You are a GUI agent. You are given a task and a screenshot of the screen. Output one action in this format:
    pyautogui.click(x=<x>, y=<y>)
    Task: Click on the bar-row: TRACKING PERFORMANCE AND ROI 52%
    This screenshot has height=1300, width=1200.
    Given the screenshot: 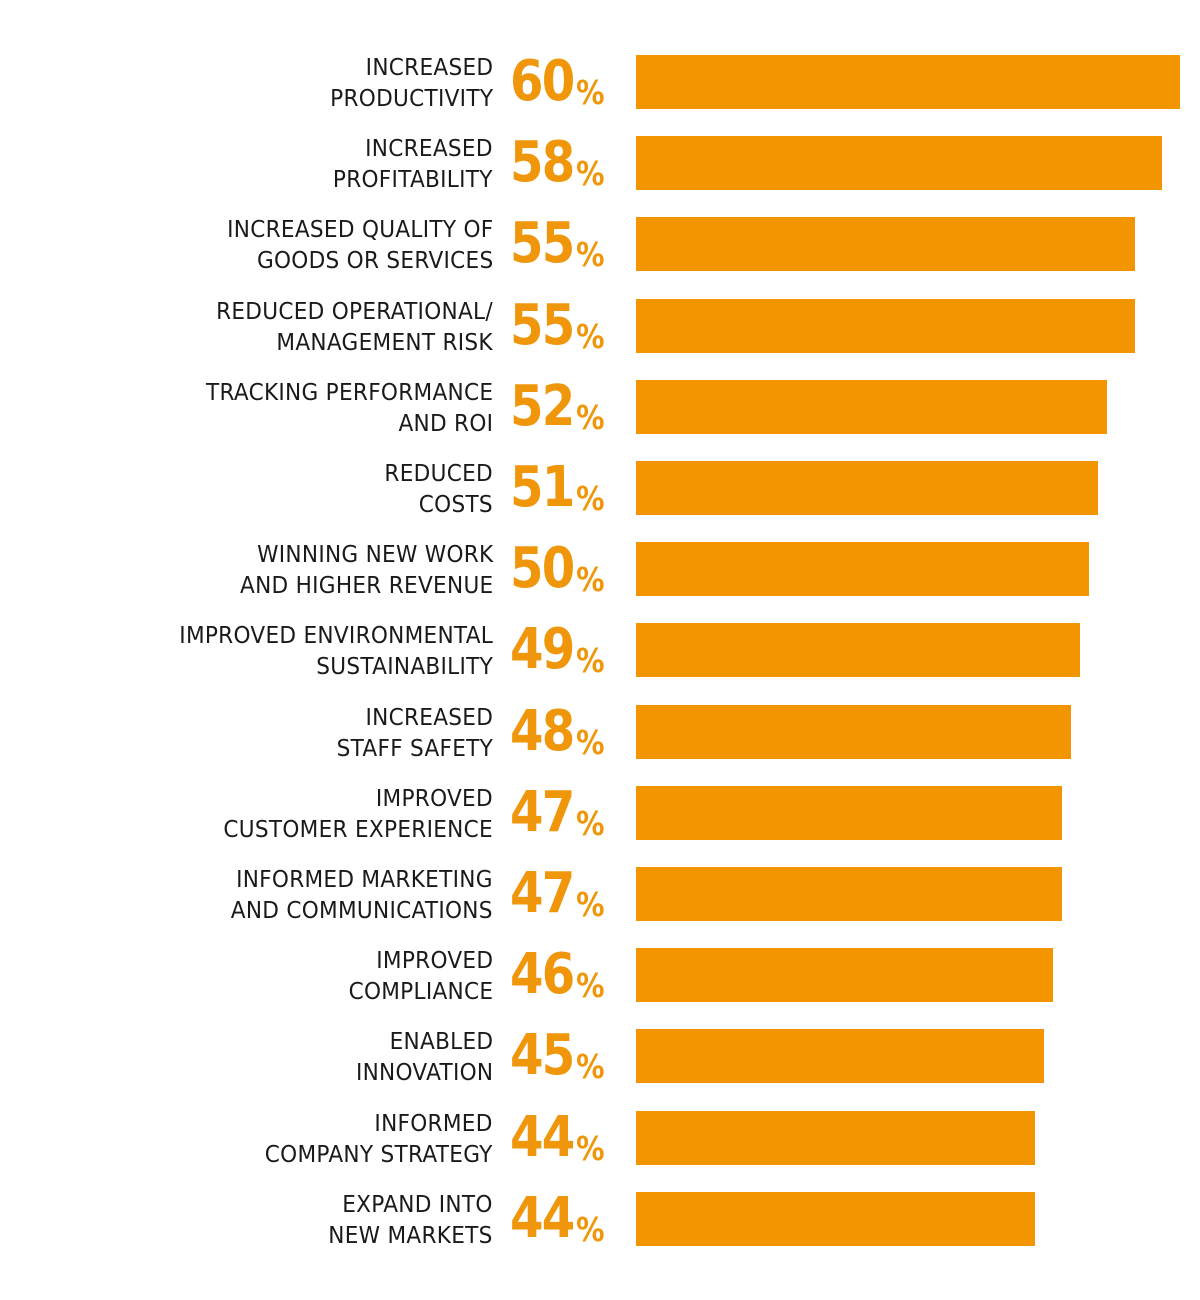 What is the action you would take?
    pyautogui.click(x=600, y=407)
    